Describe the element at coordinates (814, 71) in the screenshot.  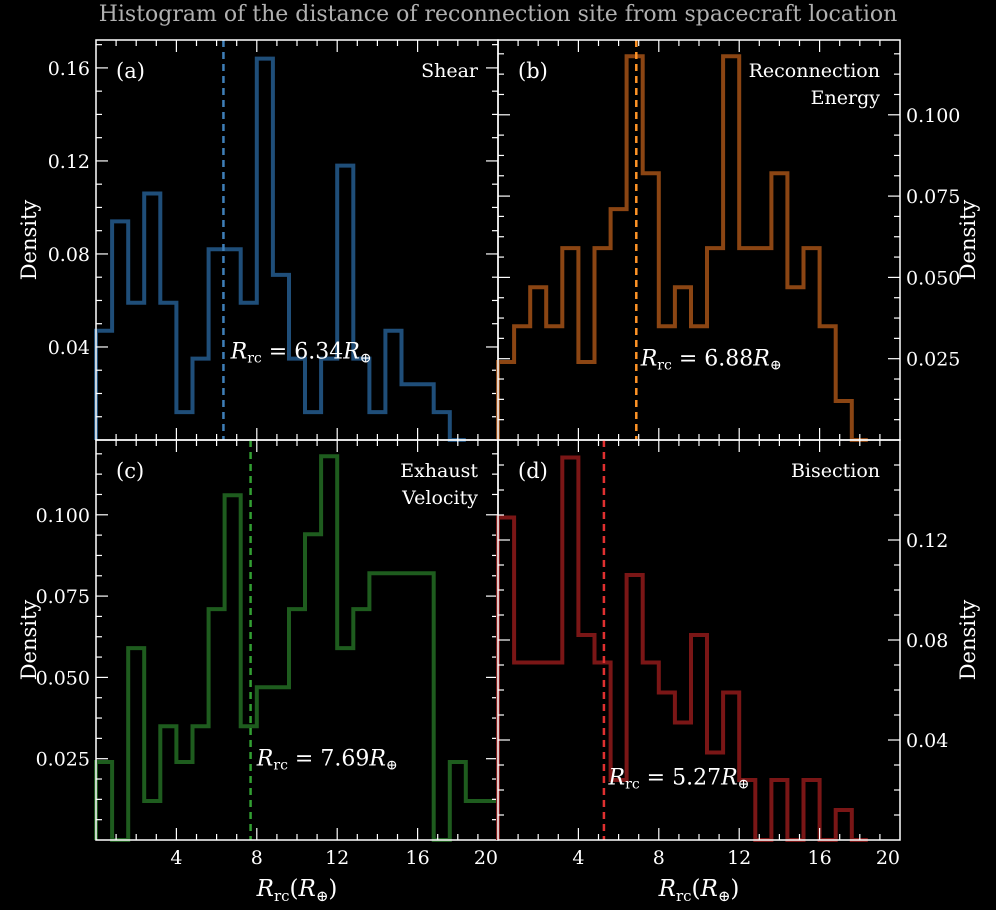
I see `method-label: Reconnection` at that location.